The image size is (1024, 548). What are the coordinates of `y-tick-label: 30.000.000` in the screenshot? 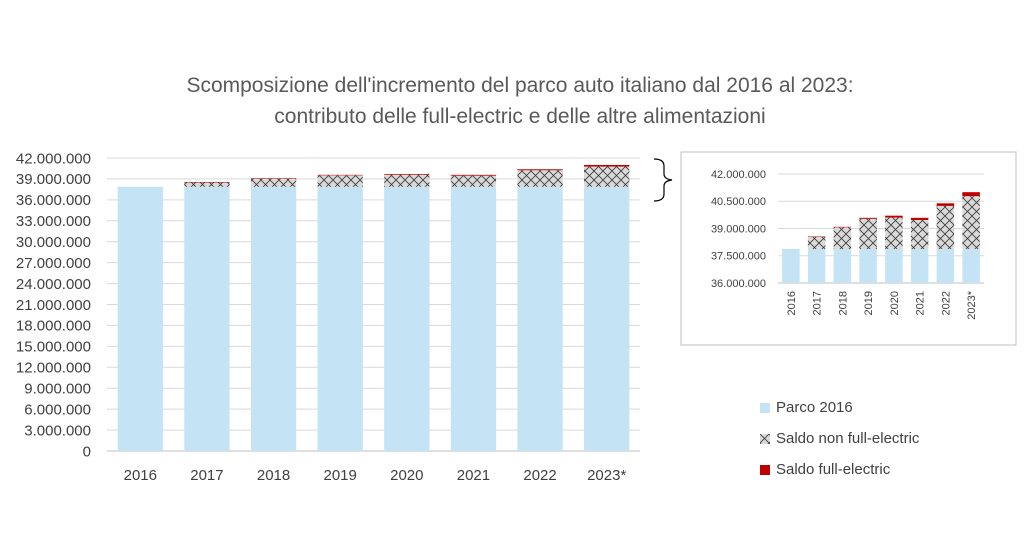 It's located at (53, 242).